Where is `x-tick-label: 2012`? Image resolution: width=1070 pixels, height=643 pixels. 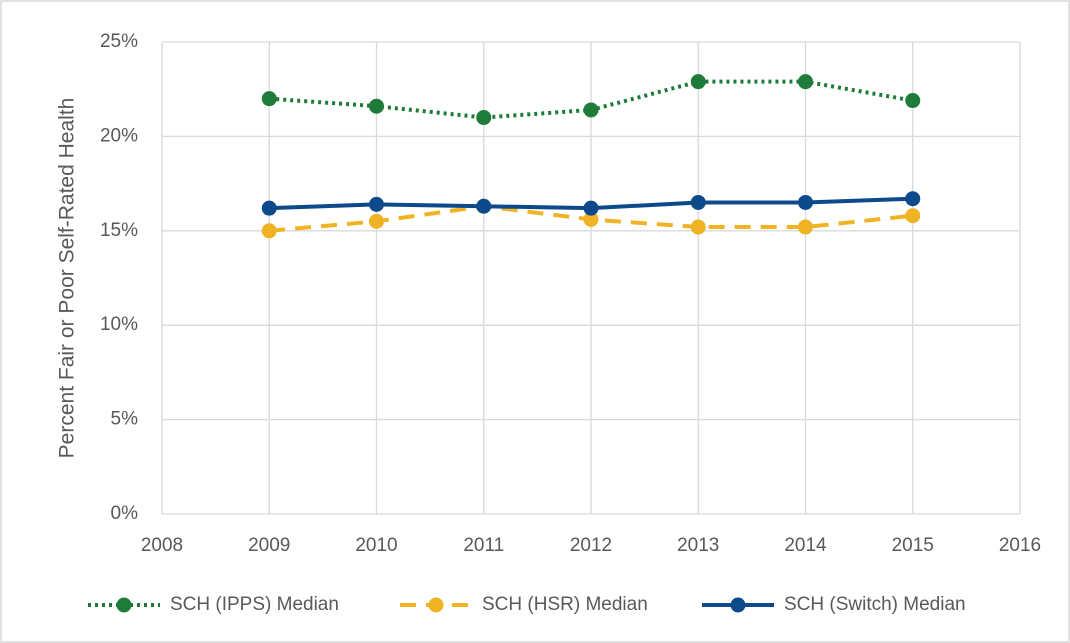 x-tick-label: 2012 is located at coordinates (591, 545).